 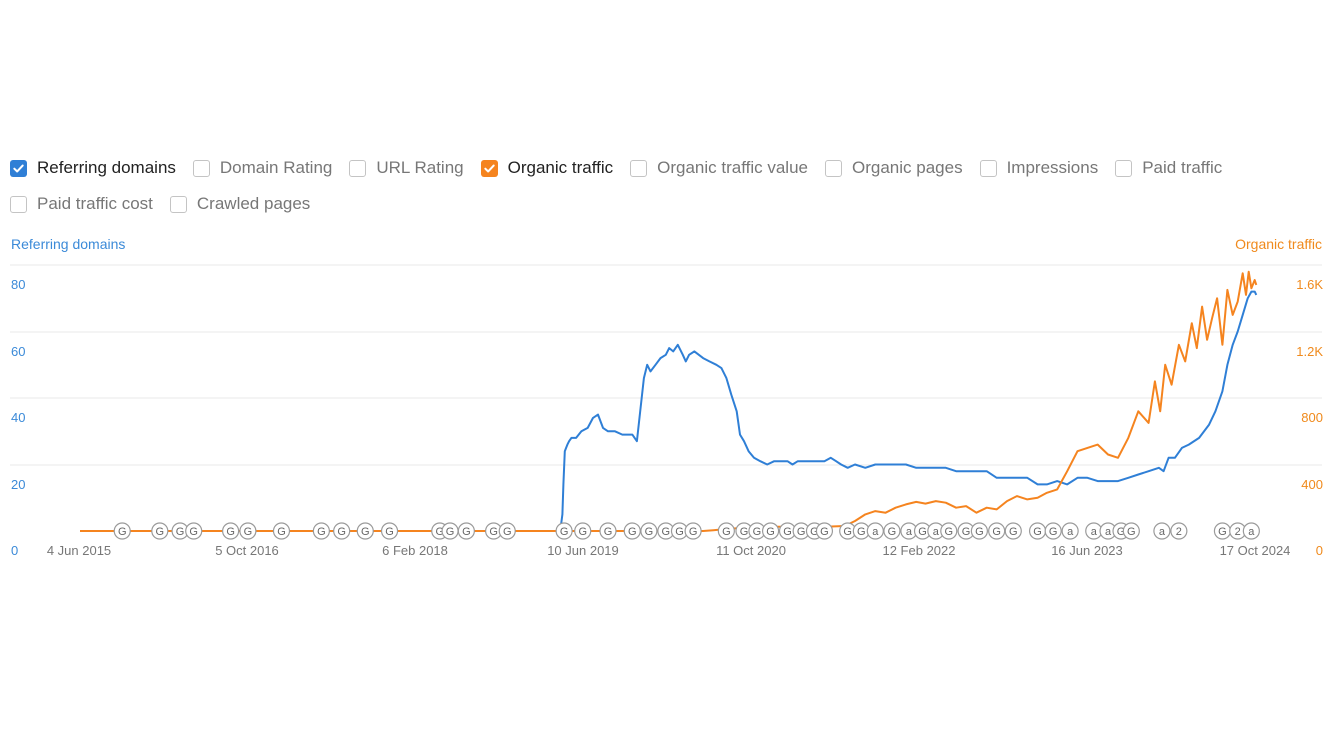 What do you see at coordinates (93, 168) in the screenshot?
I see `metric-checkbox-referring-domains: Referring domains` at bounding box center [93, 168].